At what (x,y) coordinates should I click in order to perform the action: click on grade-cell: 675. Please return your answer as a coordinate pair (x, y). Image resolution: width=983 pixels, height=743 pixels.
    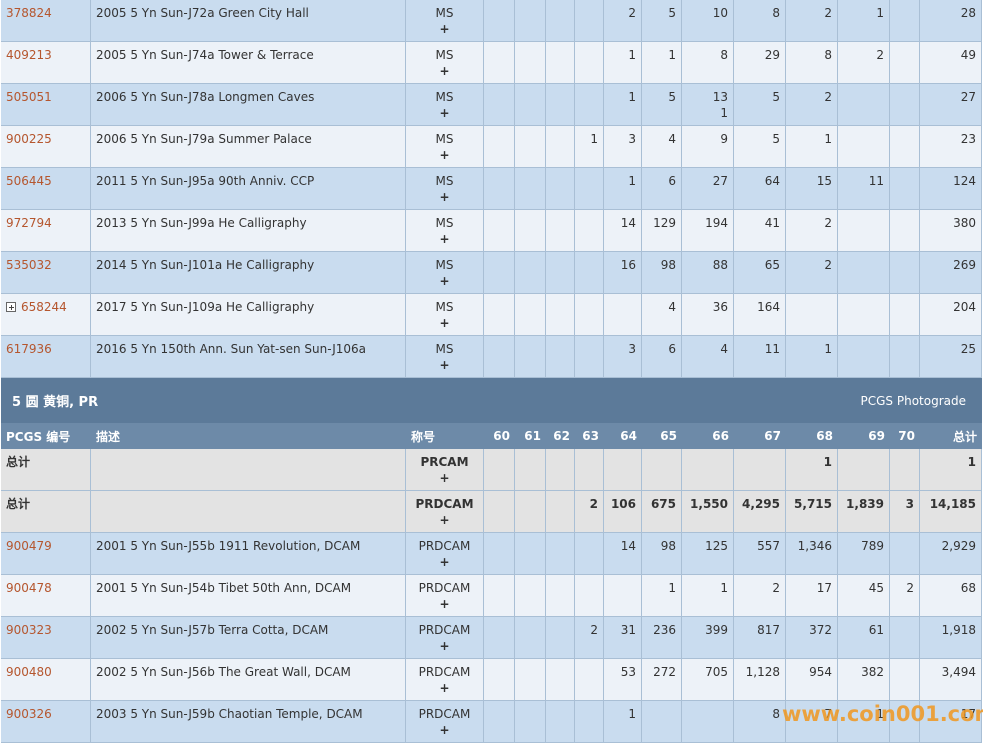
    Looking at the image, I should click on (662, 511).